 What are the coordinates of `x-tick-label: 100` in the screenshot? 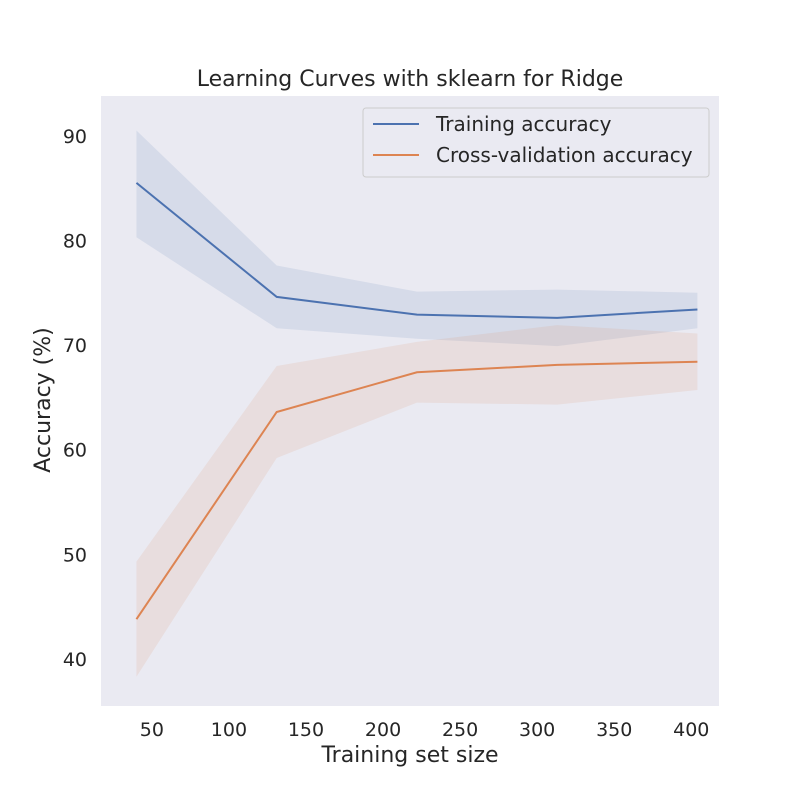 It's located at (229, 730).